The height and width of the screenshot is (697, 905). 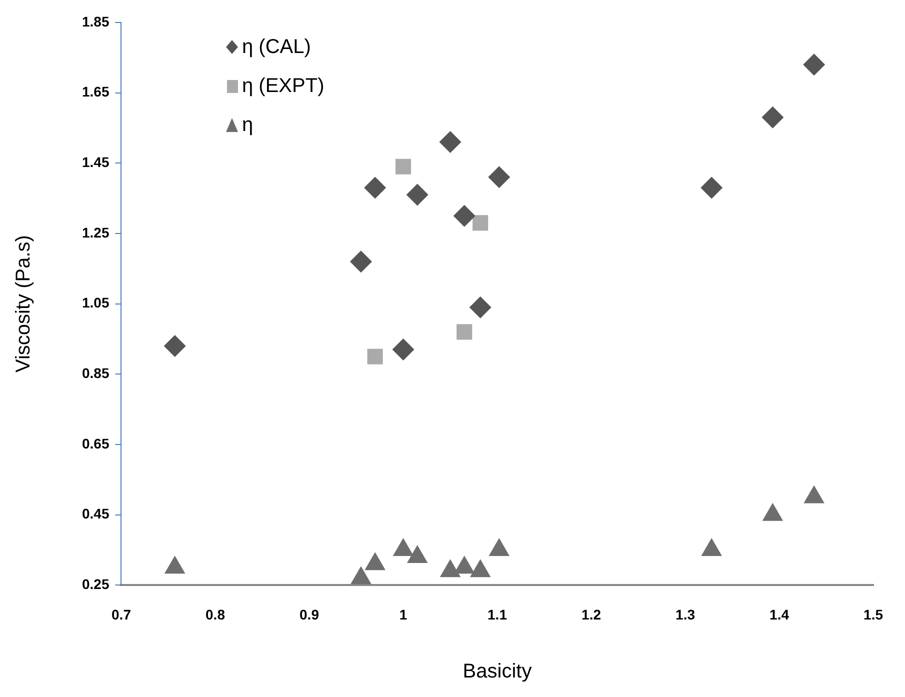 I want to click on x-tick-label: 1.3, so click(x=686, y=614).